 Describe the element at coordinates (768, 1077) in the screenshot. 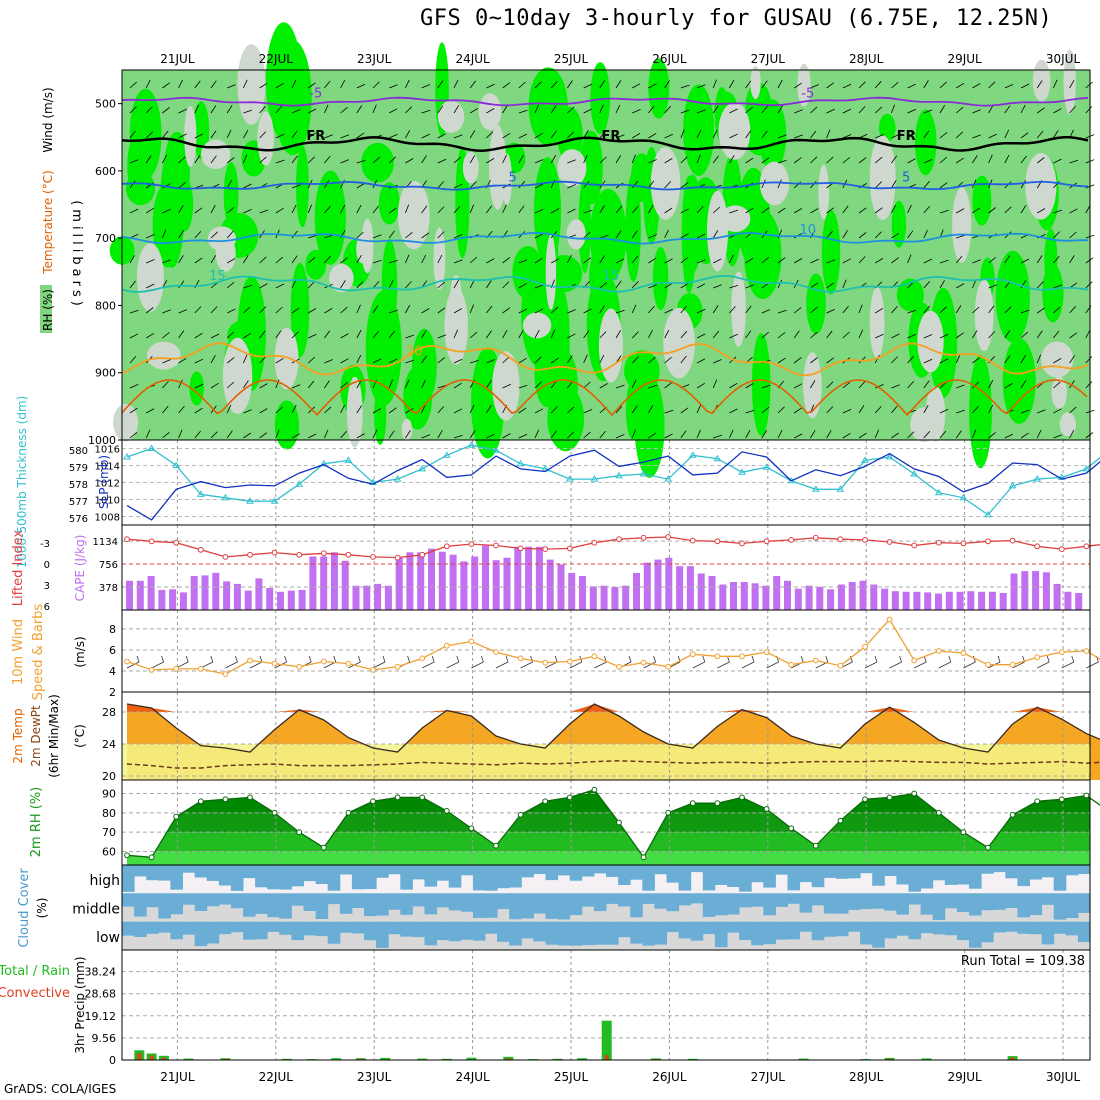

I see `date-label-bottom: 27JUL` at that location.